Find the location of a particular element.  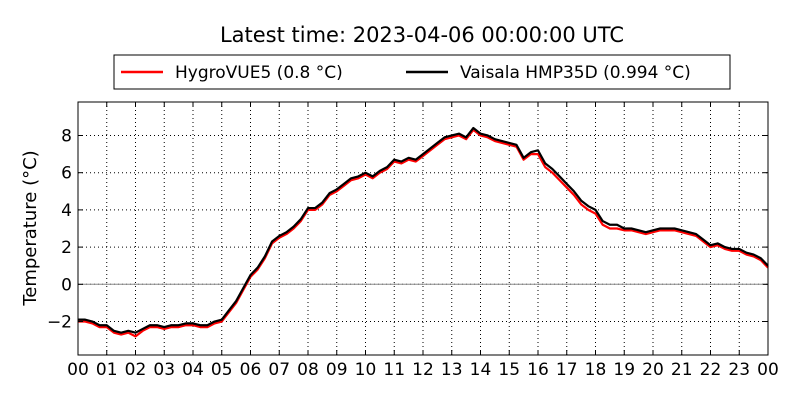

x-tick-label: 21 is located at coordinates (682, 370).